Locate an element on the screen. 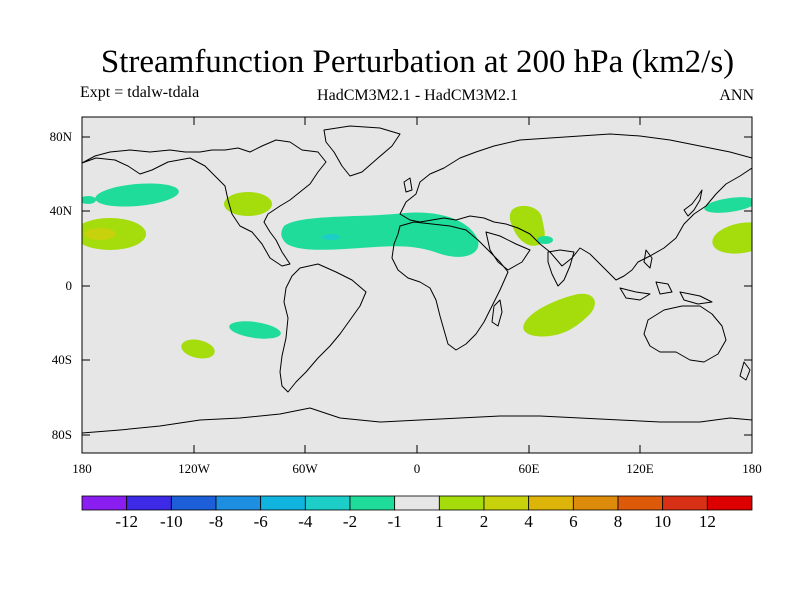 The width and height of the screenshot is (800, 600). colorbar-label: 10 is located at coordinates (662, 521).